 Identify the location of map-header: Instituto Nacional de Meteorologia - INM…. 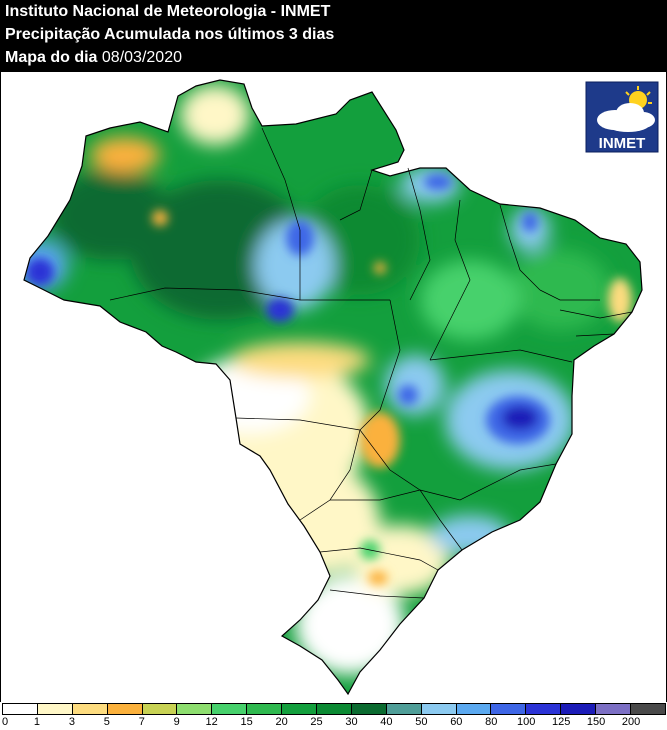
(333, 36).